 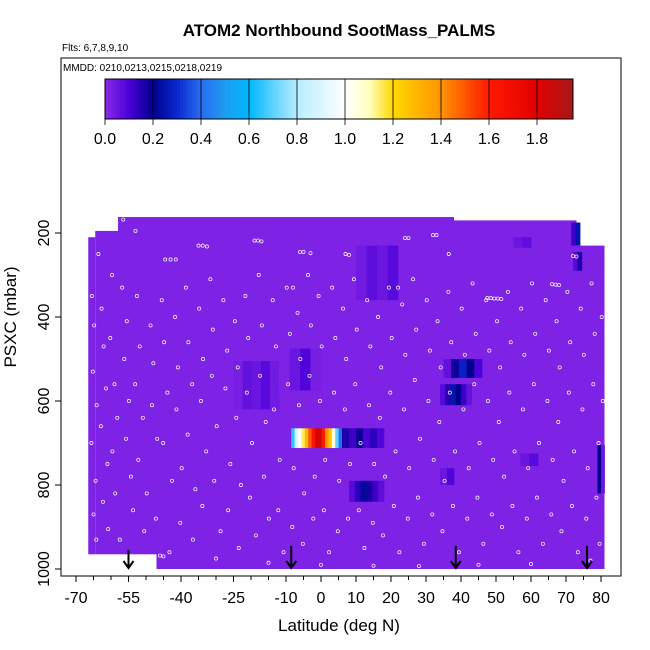 I want to click on x-tick-label: 70, so click(x=566, y=598).